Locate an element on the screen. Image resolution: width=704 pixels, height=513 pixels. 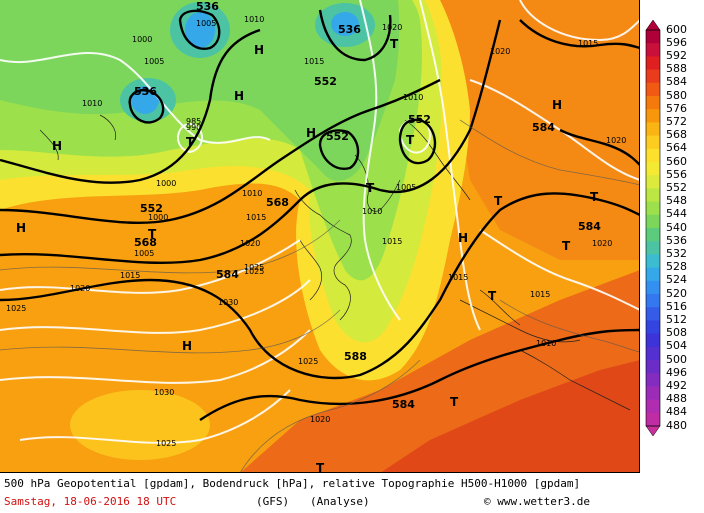
legend-value: 576 is located at coordinates (676, 108).